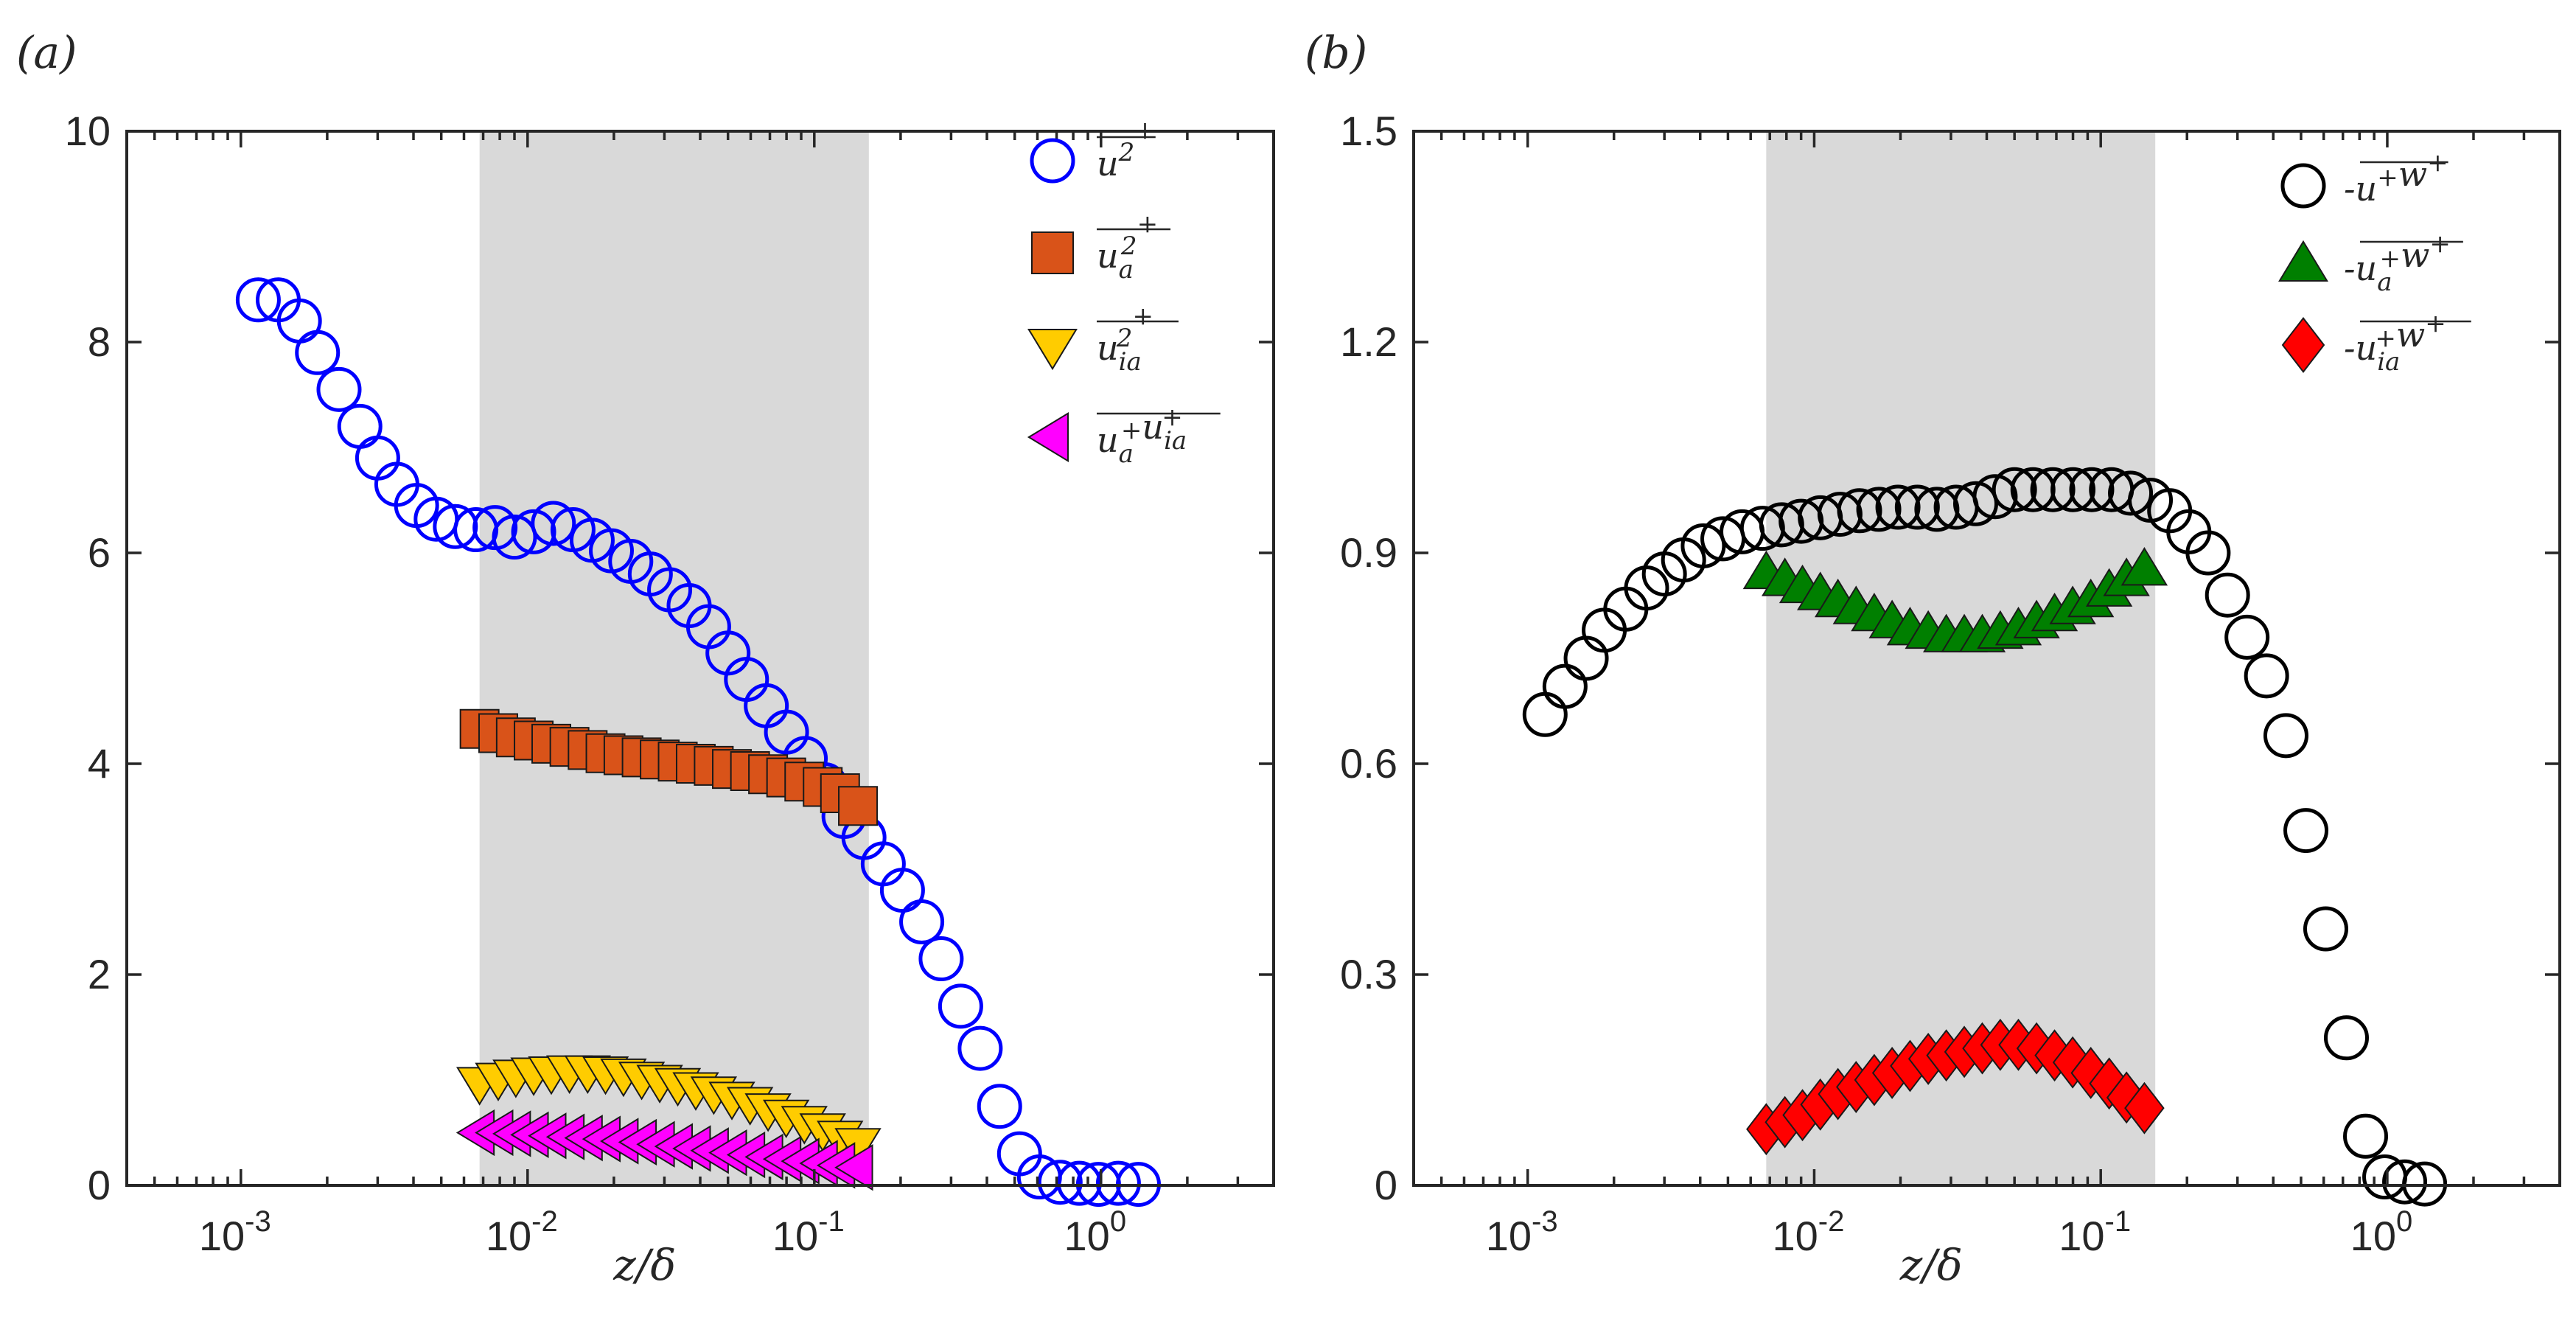  Describe the element at coordinates (2395, 343) in the screenshot. I see `legend-label-2: -uia+w+` at that location.